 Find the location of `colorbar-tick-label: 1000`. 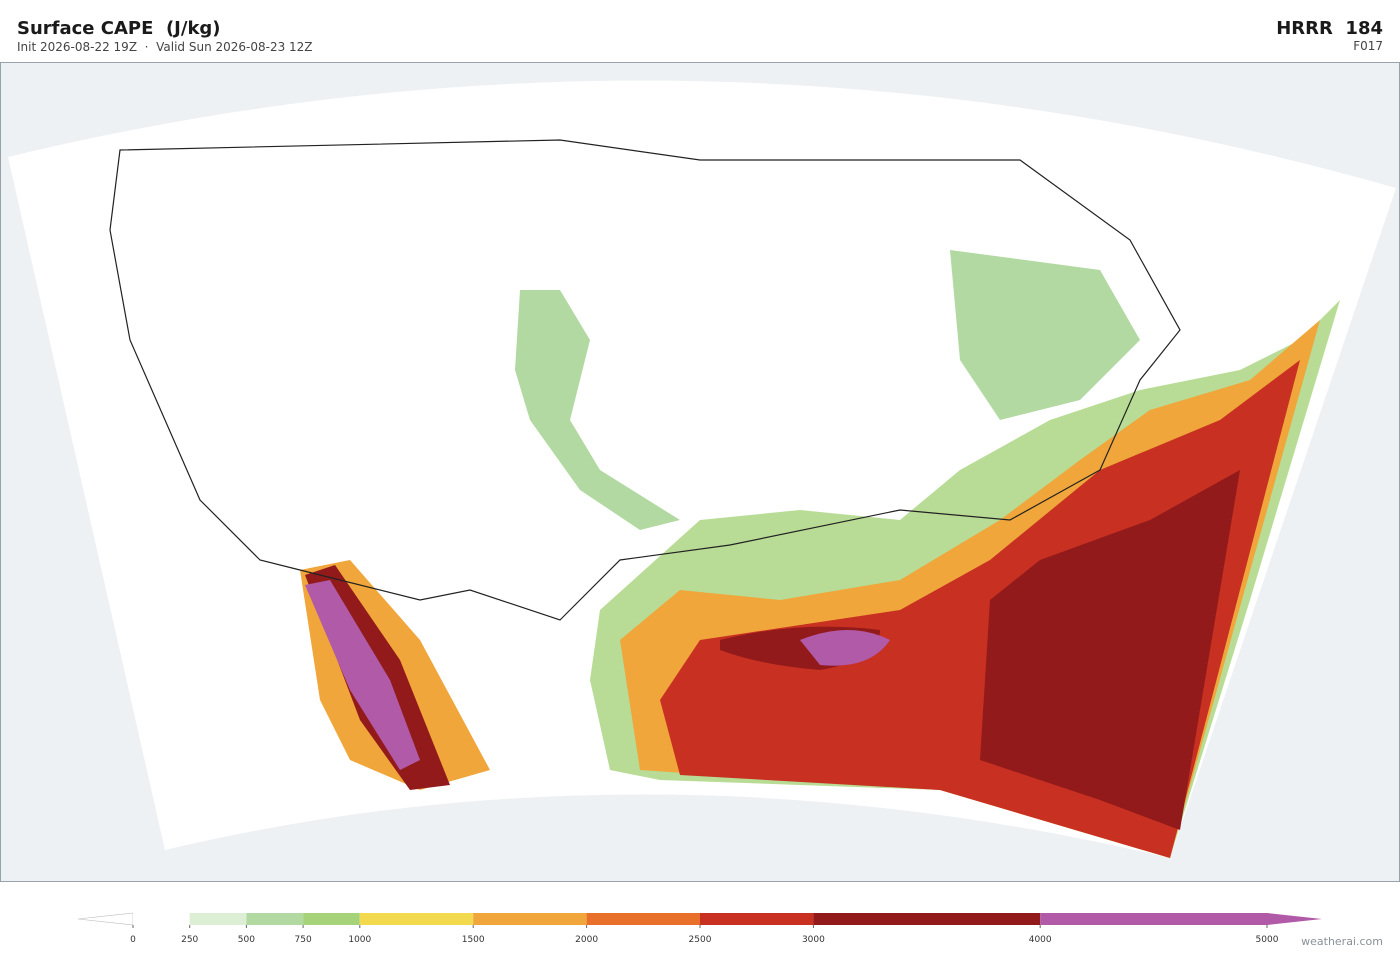

colorbar-tick-label: 1000 is located at coordinates (359, 940).